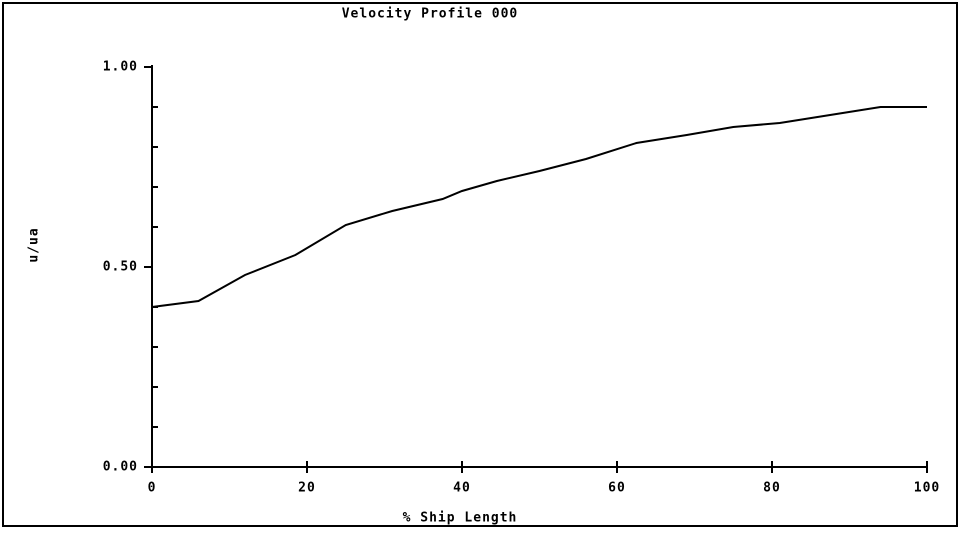 This screenshot has height=535, width=961. I want to click on x-axis-label: % Ship Length, so click(460, 518).